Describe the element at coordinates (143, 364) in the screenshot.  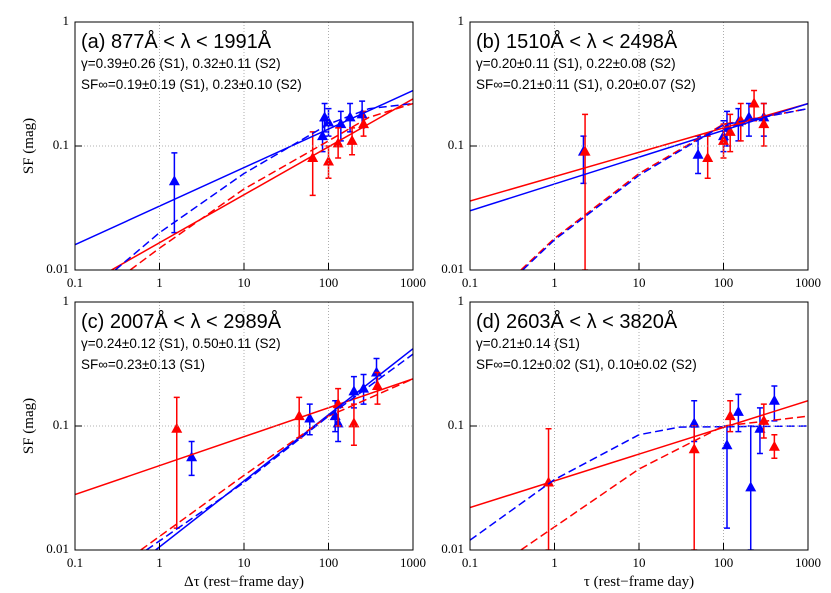
I see `annotation: SF∞=0.23±0.13 (S1)` at that location.